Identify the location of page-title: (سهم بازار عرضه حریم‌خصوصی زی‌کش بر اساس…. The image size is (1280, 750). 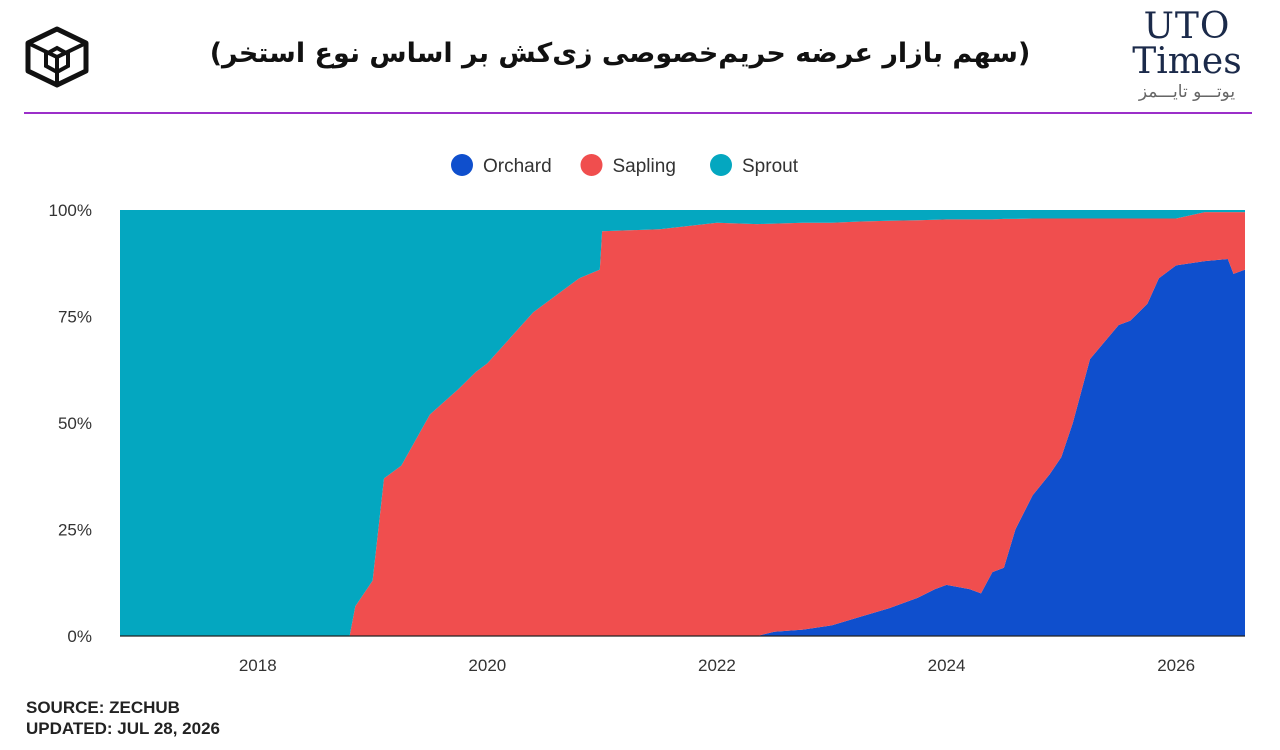
(620, 53).